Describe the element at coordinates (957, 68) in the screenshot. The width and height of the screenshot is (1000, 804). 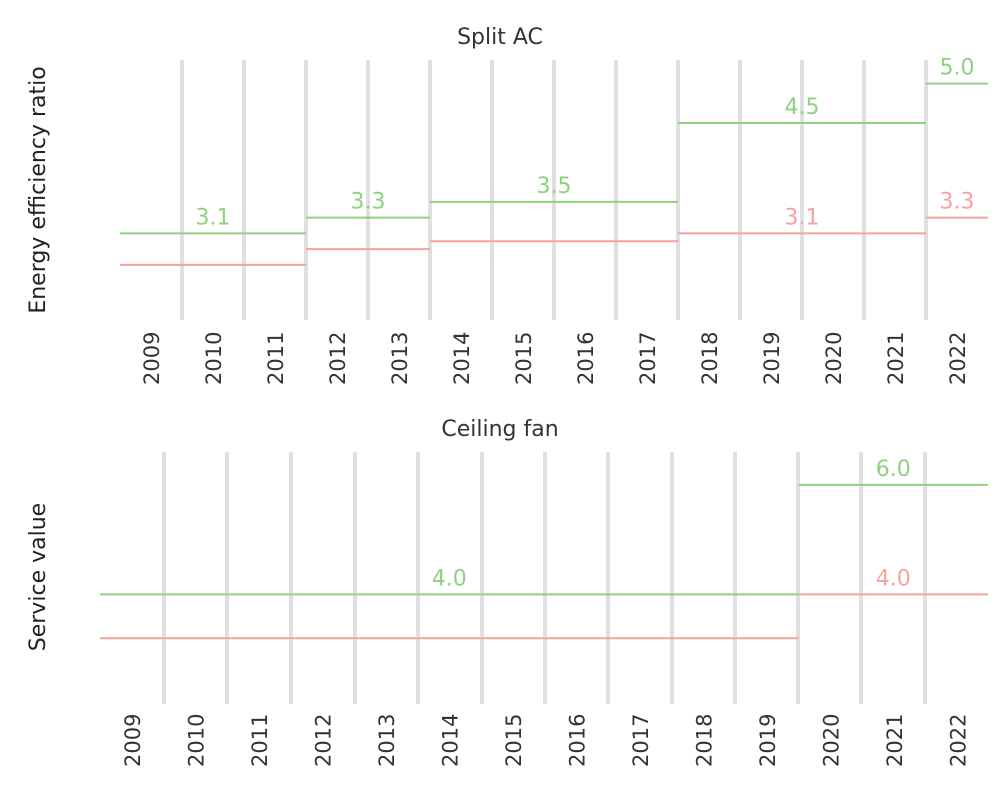
I see `data-label: 5.0` at that location.